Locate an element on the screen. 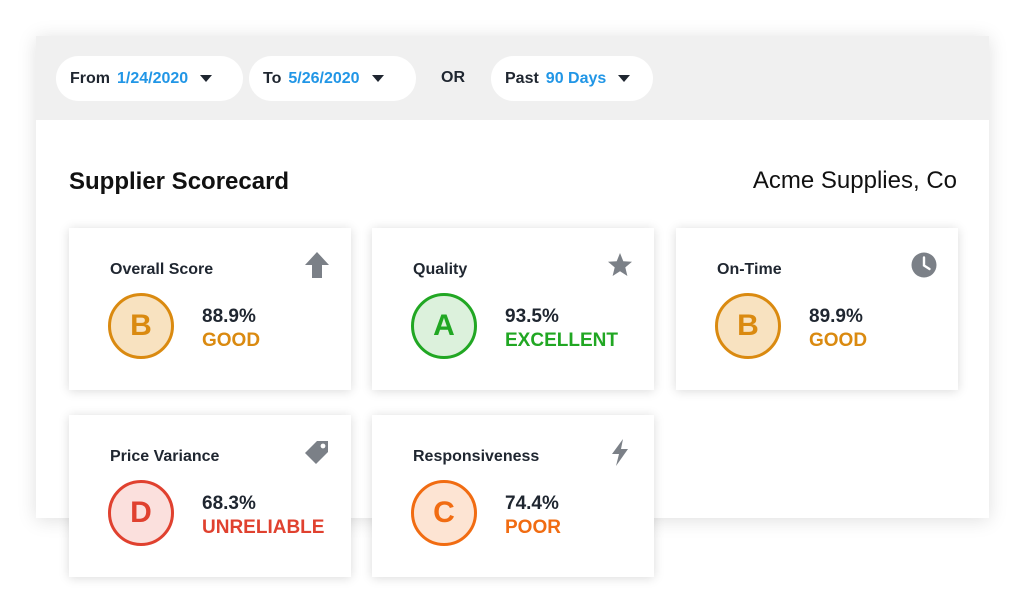 This screenshot has height=616, width=1024. grade-badge: A is located at coordinates (444, 326).